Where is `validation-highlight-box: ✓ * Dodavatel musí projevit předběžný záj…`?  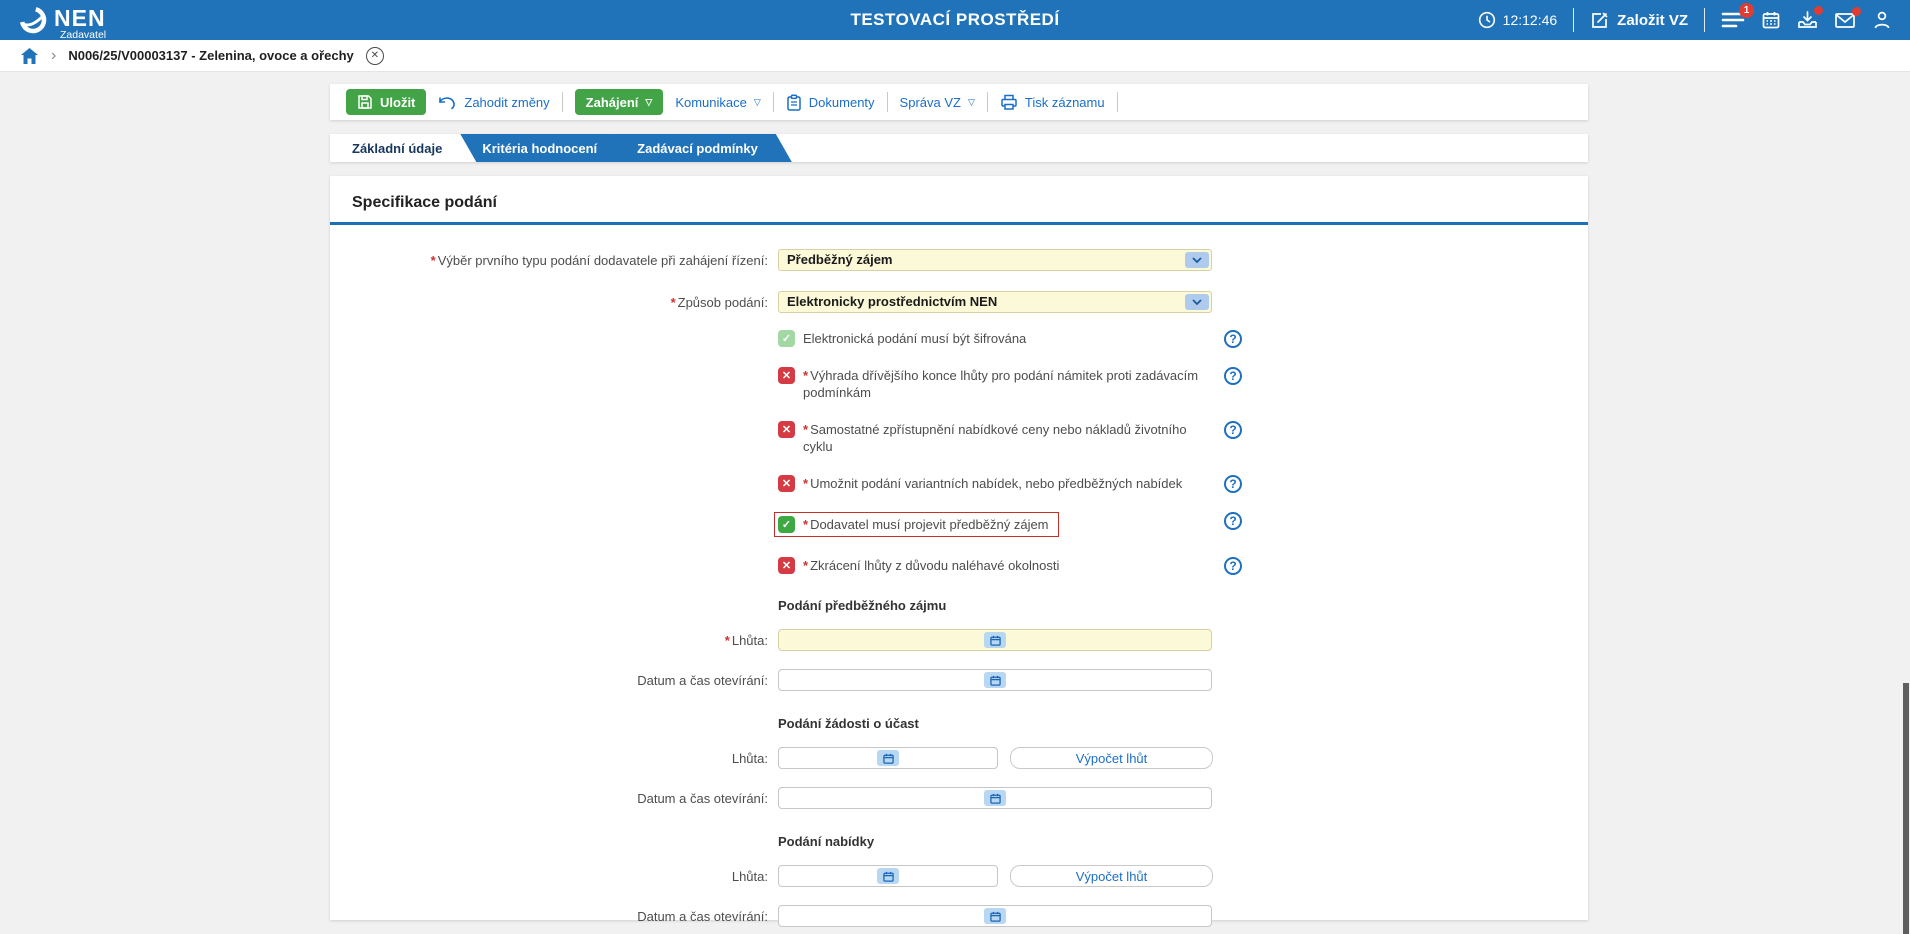 validation-highlight-box: ✓ * Dodavatel musí projevit předběžný záj… is located at coordinates (916, 524).